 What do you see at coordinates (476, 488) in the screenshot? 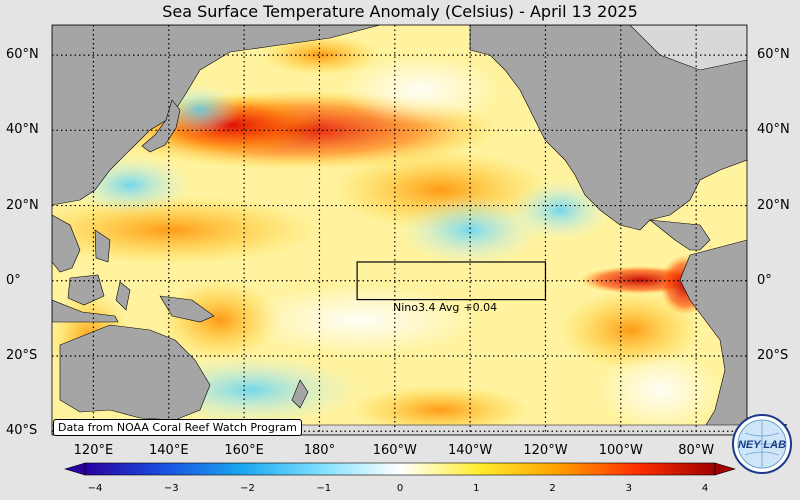
I see `colorbar-tick-label: 1` at bounding box center [476, 488].